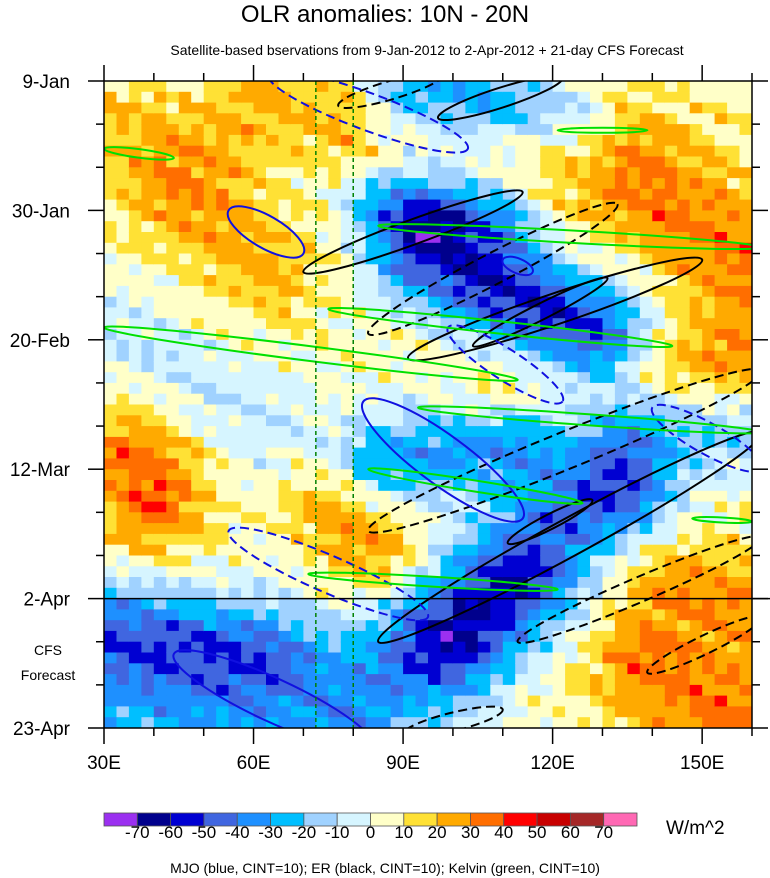  What do you see at coordinates (695, 828) in the screenshot?
I see `colorbar-unit: W/m^2` at bounding box center [695, 828].